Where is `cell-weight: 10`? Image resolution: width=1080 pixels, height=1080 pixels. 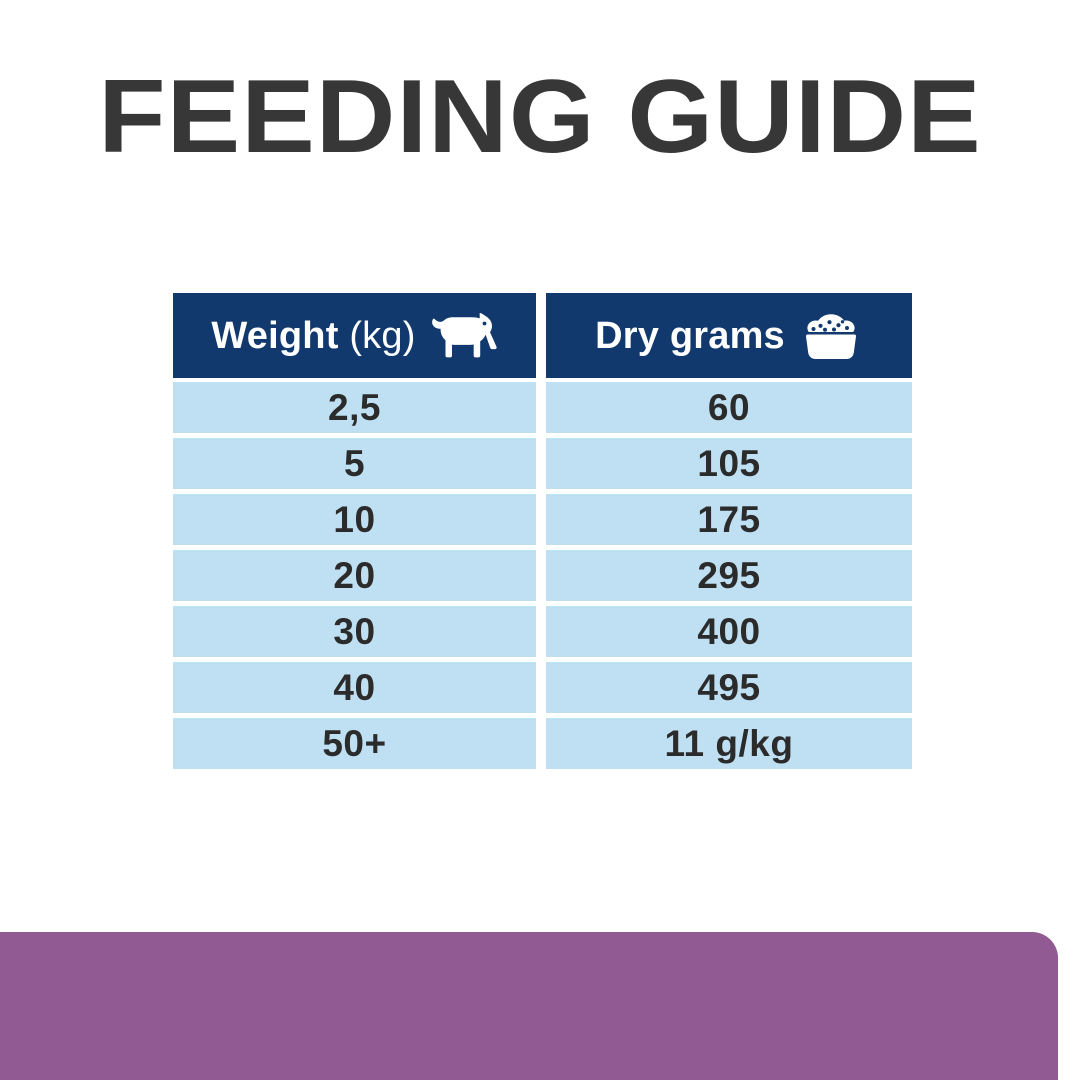 cell-weight: 10 is located at coordinates (354, 519).